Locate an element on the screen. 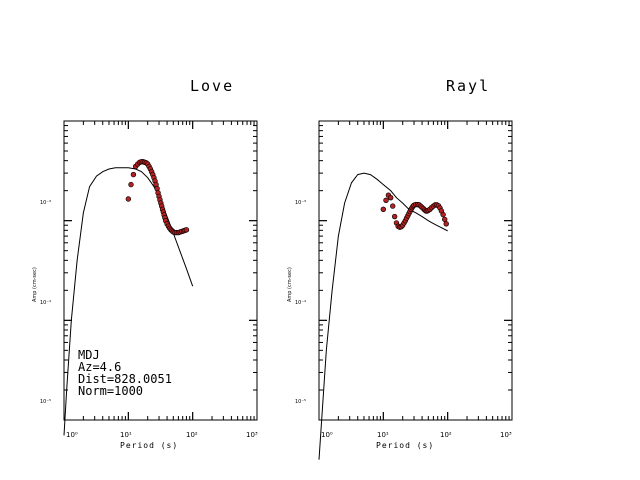  norm-label: Norm=1000 is located at coordinates (110, 391).